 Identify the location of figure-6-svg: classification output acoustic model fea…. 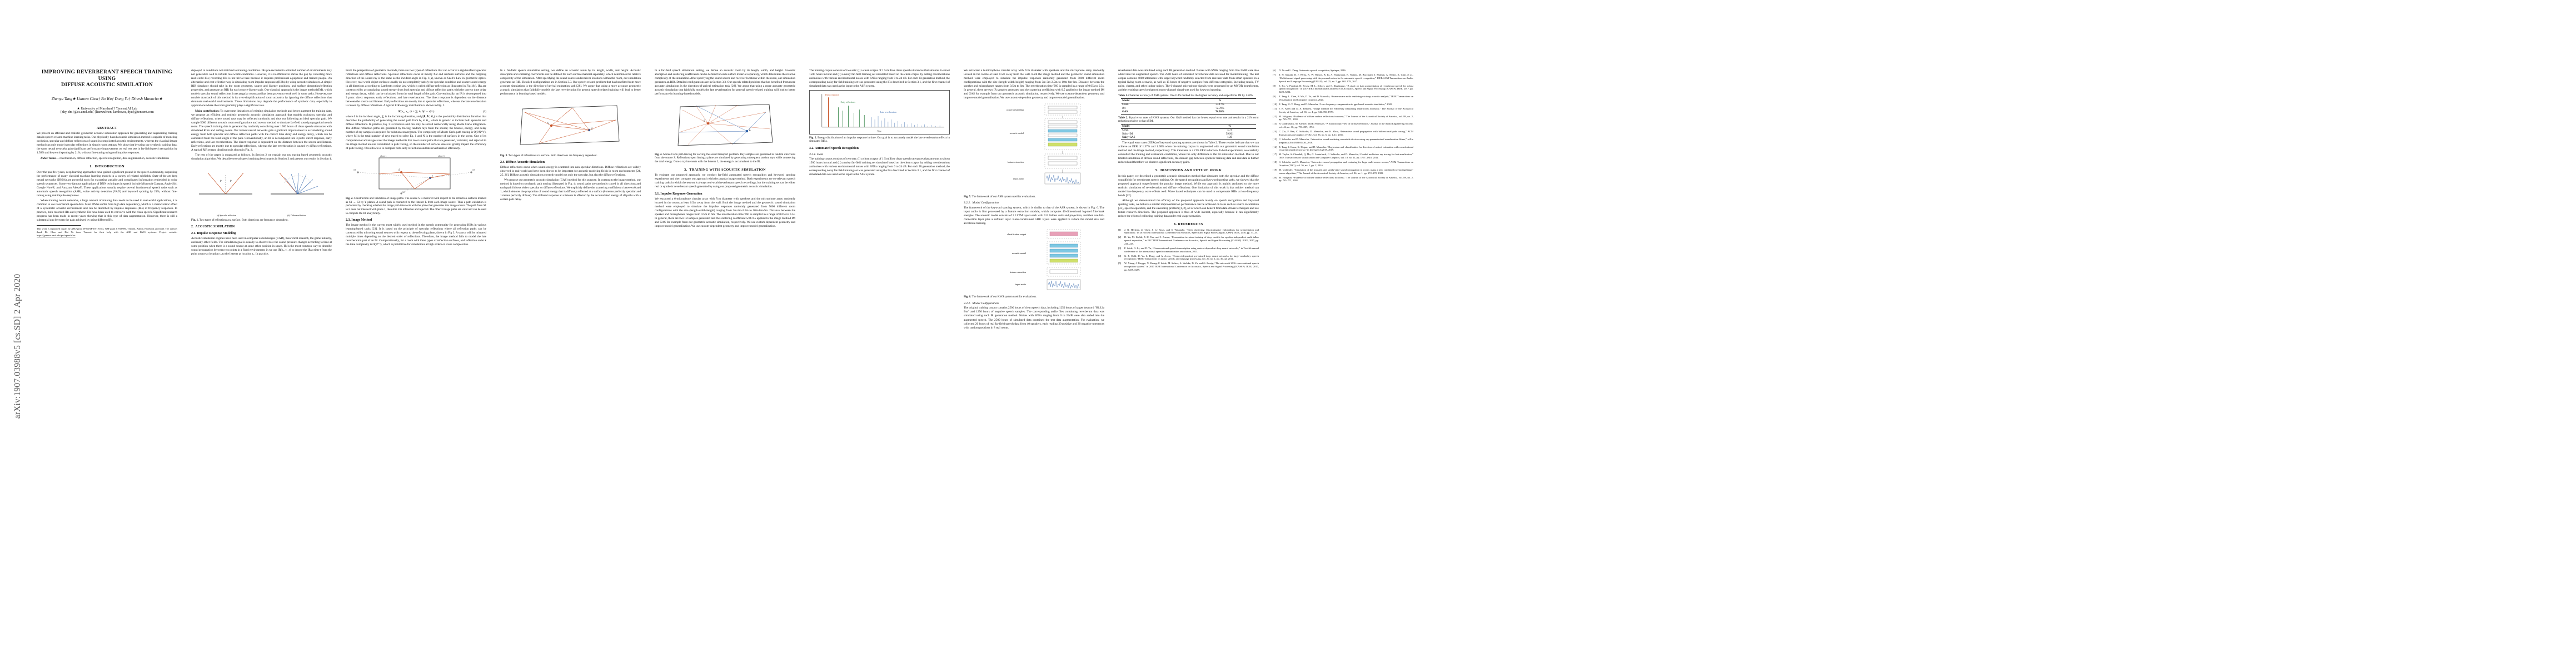
(1044, 259).